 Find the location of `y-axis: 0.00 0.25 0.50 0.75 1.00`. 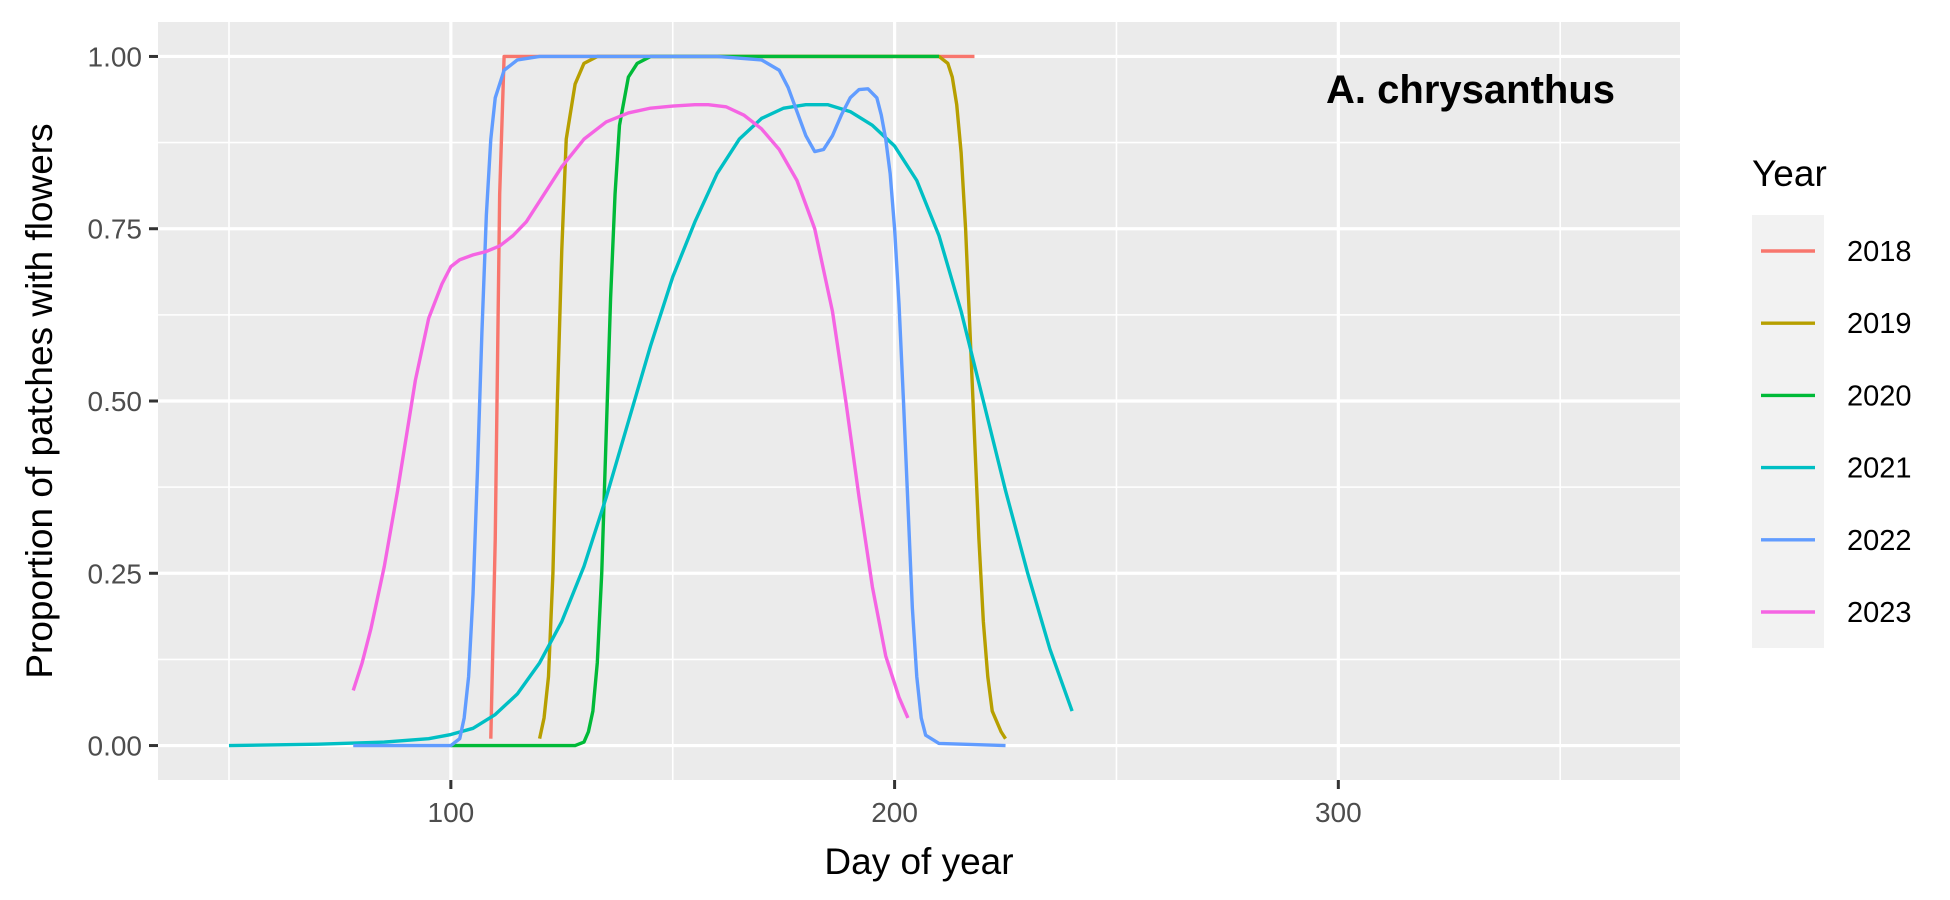

y-axis: 0.00 0.25 0.50 0.75 1.00 is located at coordinates (123, 401).